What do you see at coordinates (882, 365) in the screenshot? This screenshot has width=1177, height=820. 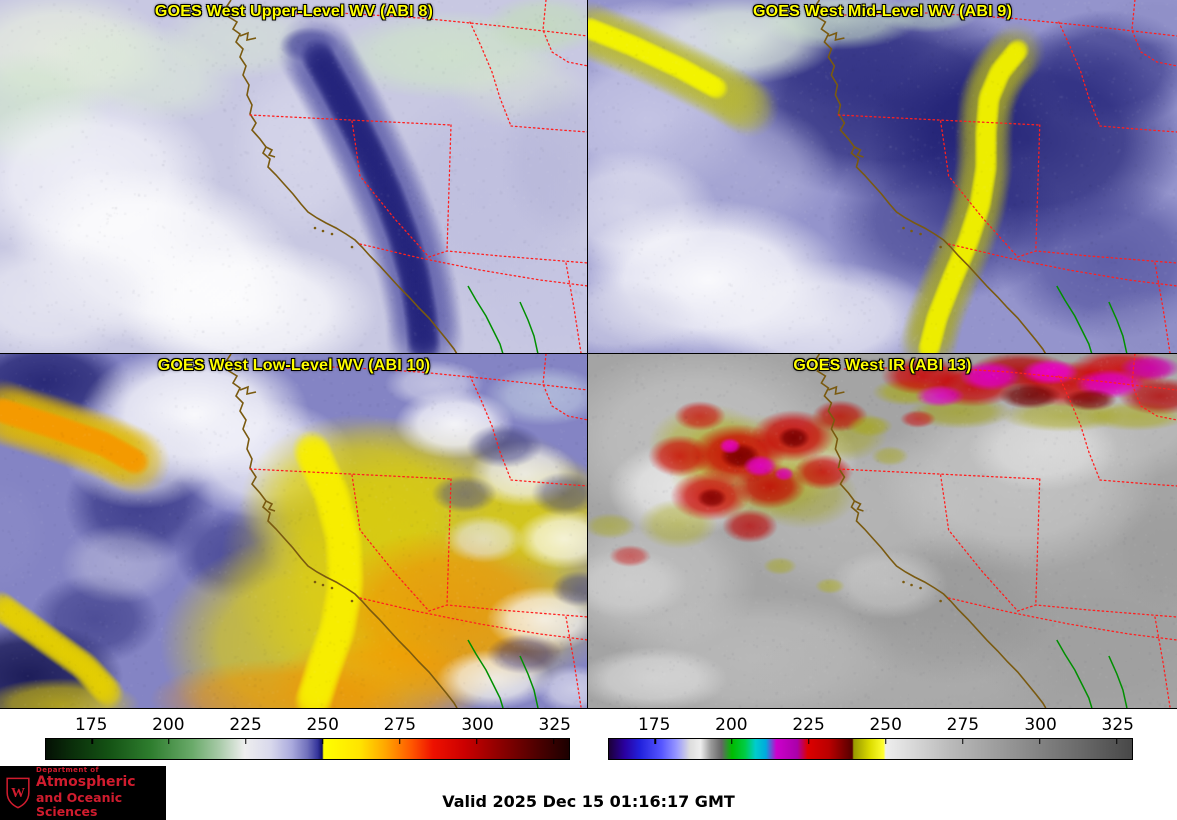 I see `panel-title-abi13: GOES West IR (ABI 13)` at bounding box center [882, 365].